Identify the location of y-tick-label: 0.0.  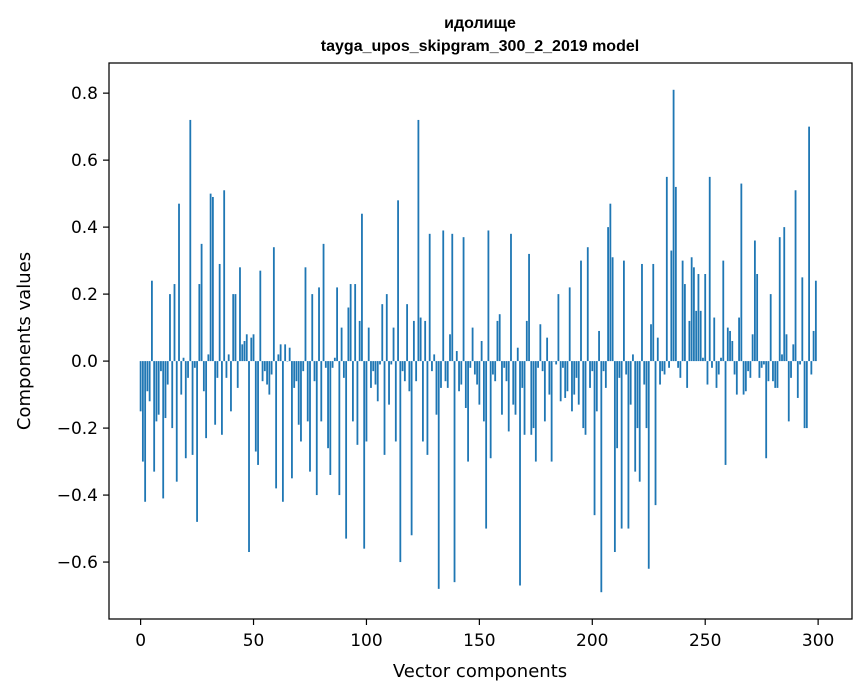
(84, 362).